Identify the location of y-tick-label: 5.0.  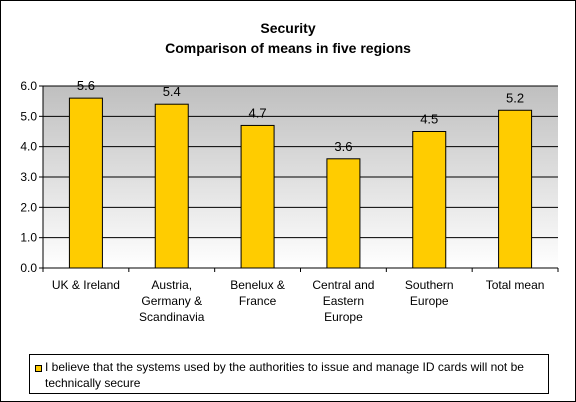
(28, 116).